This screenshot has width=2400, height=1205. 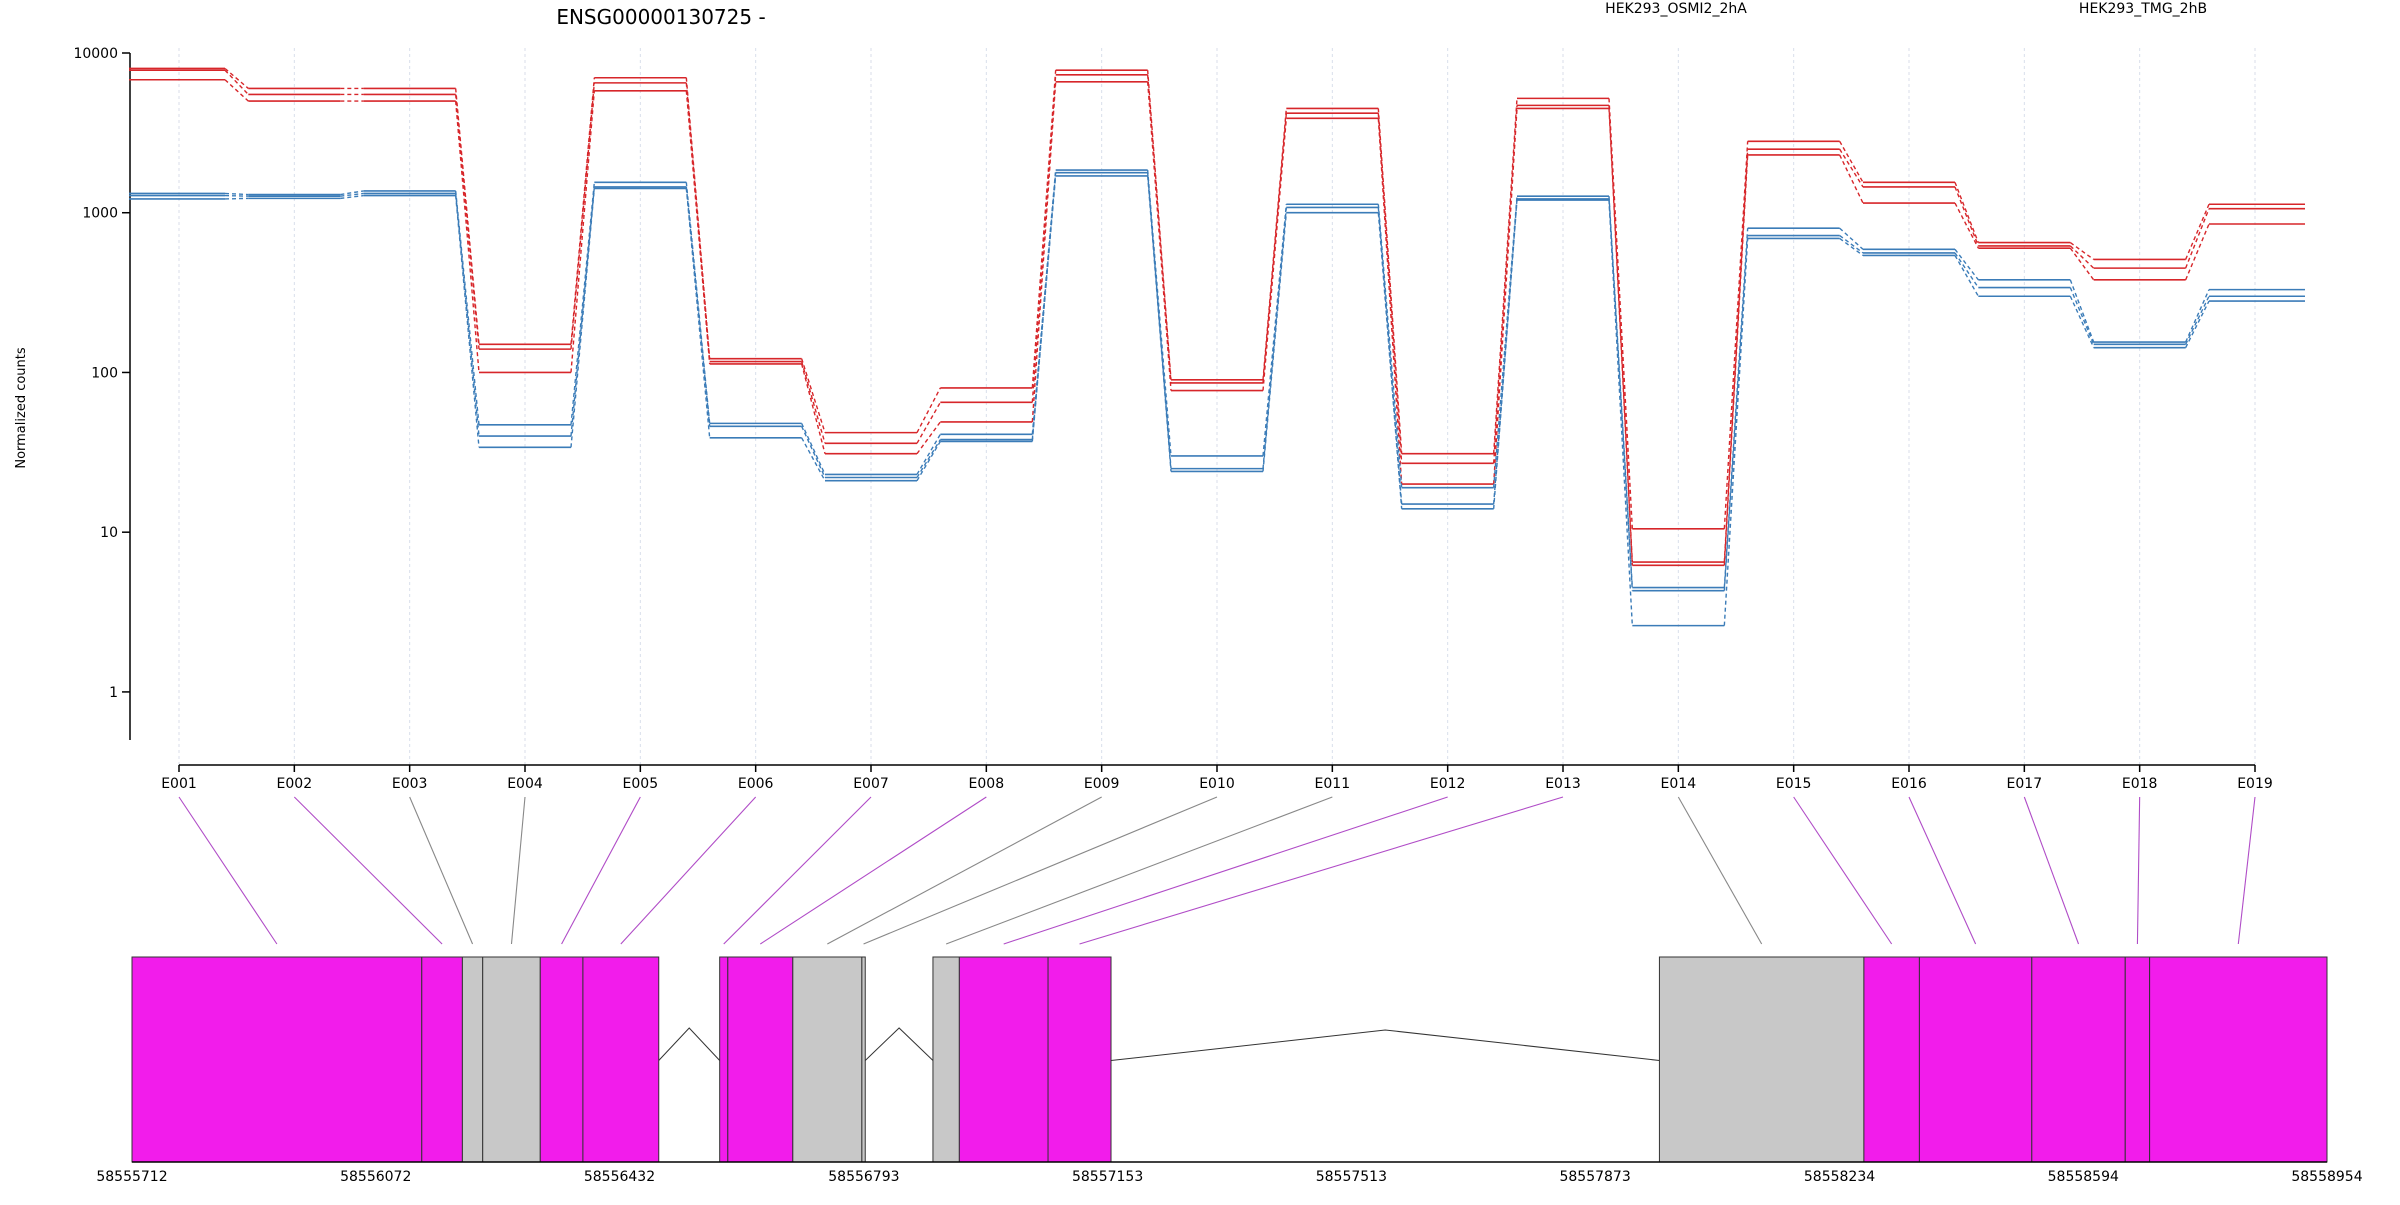 What do you see at coordinates (2238, 1059) in the screenshot?
I see `exon-e019` at bounding box center [2238, 1059].